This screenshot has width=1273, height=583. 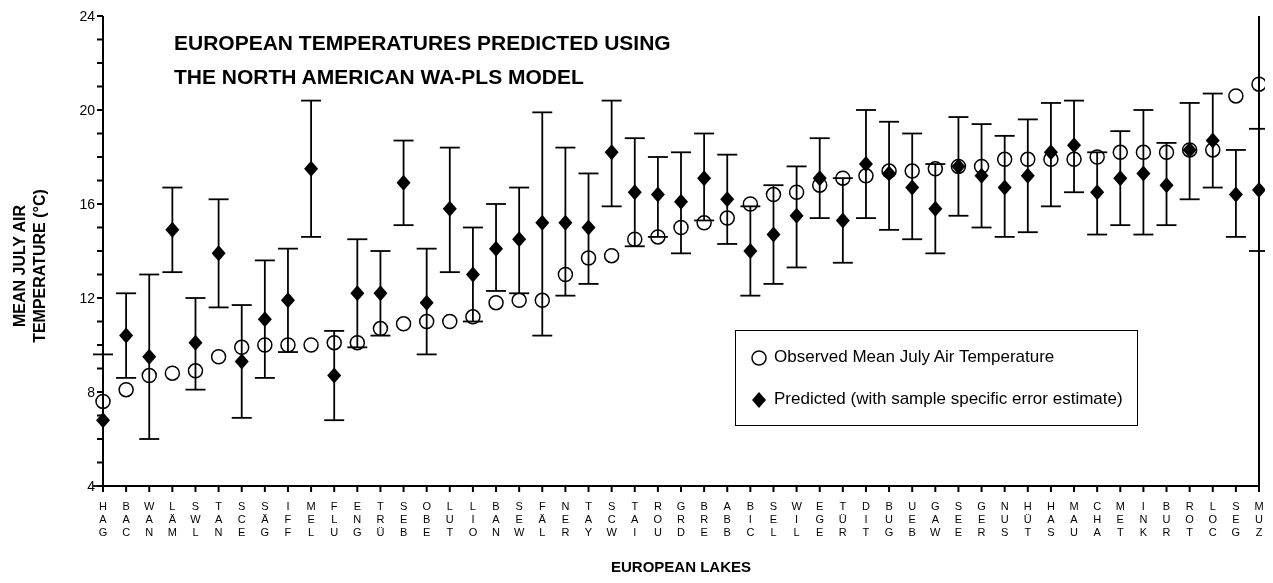 I want to click on x-tick-label: GER, so click(x=981, y=519).